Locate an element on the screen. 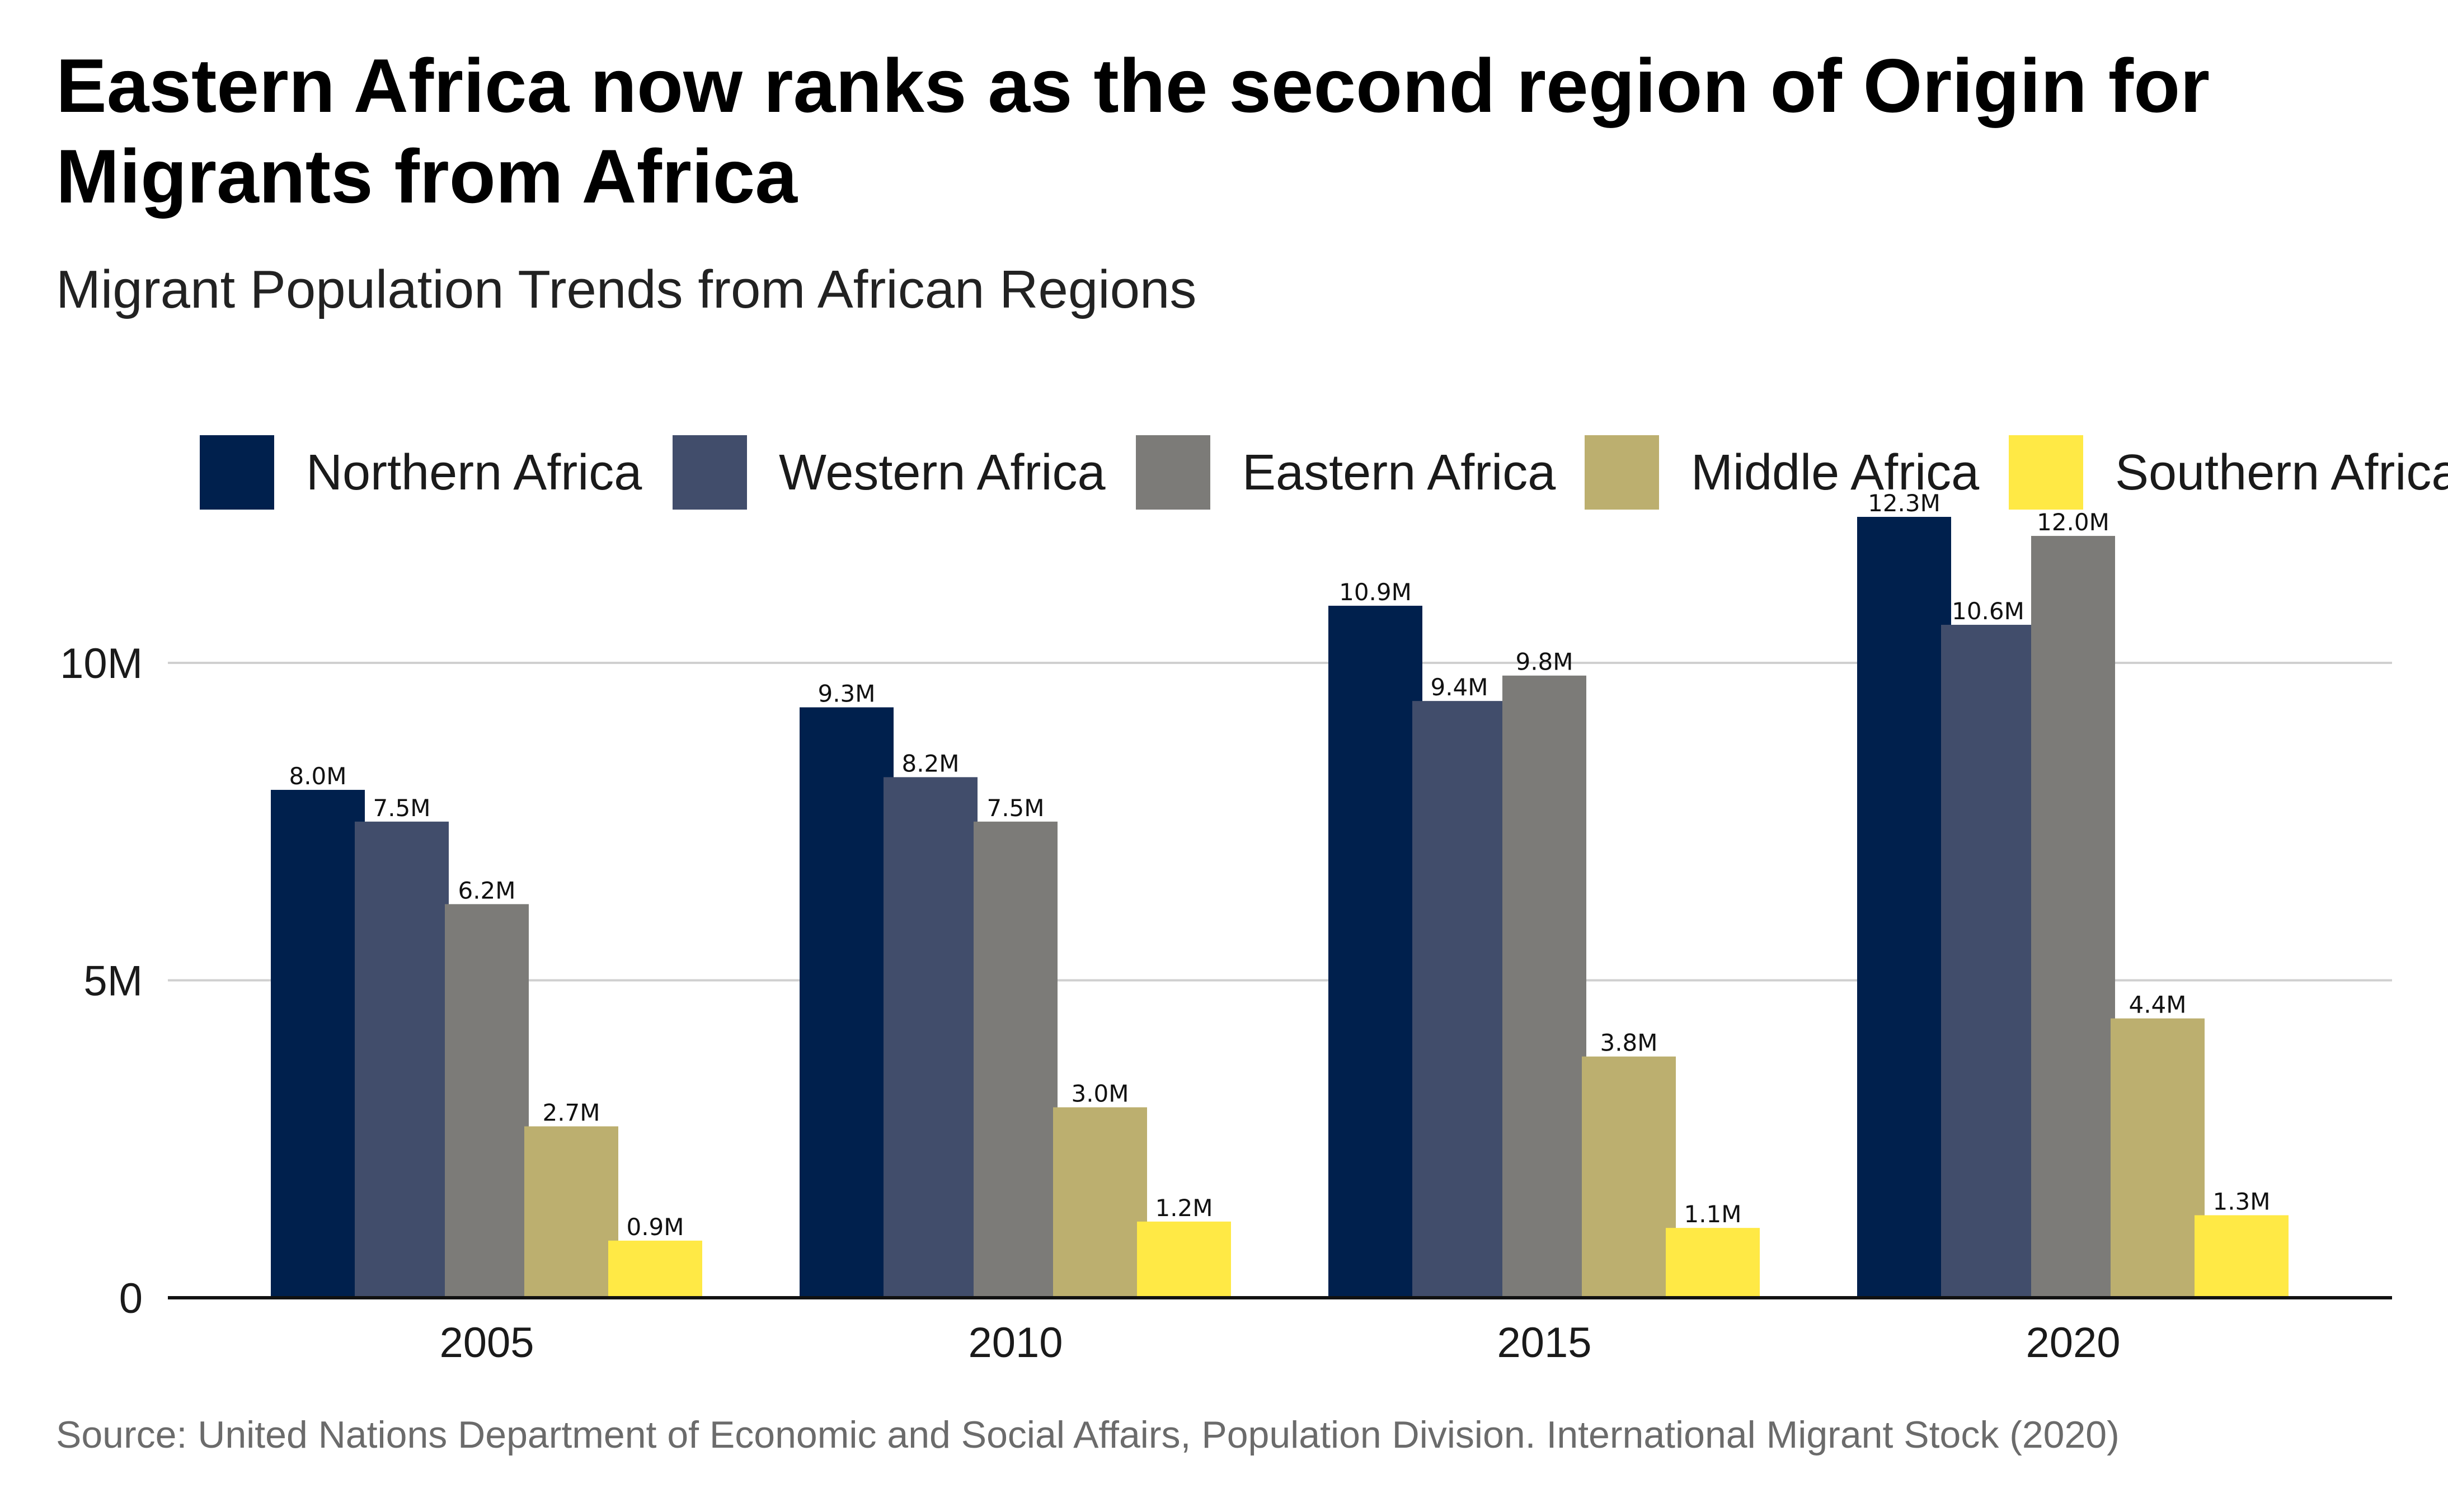 The width and height of the screenshot is (2448, 1512). y-axis: 0 5M 10M is located at coordinates (101, 981).